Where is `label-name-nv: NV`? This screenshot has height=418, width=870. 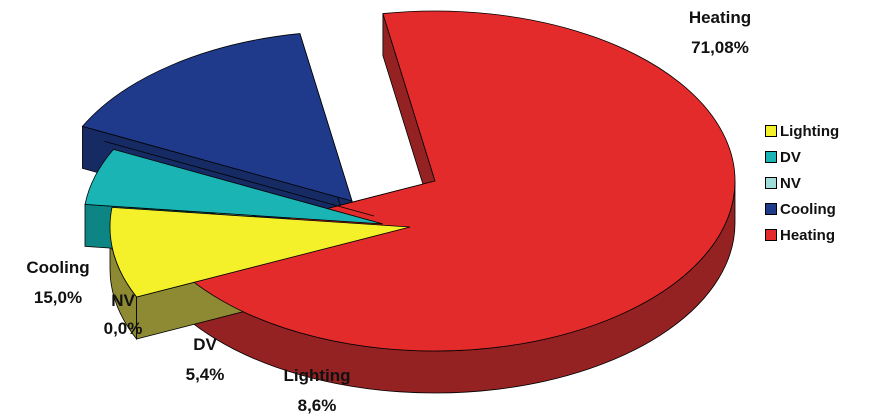
label-name-nv: NV is located at coordinates (123, 300).